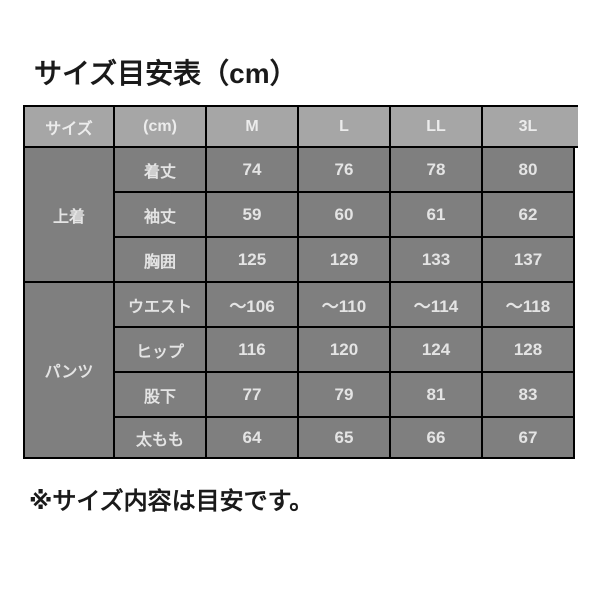  I want to click on row-label-hip: ヒップ, so click(160, 349).